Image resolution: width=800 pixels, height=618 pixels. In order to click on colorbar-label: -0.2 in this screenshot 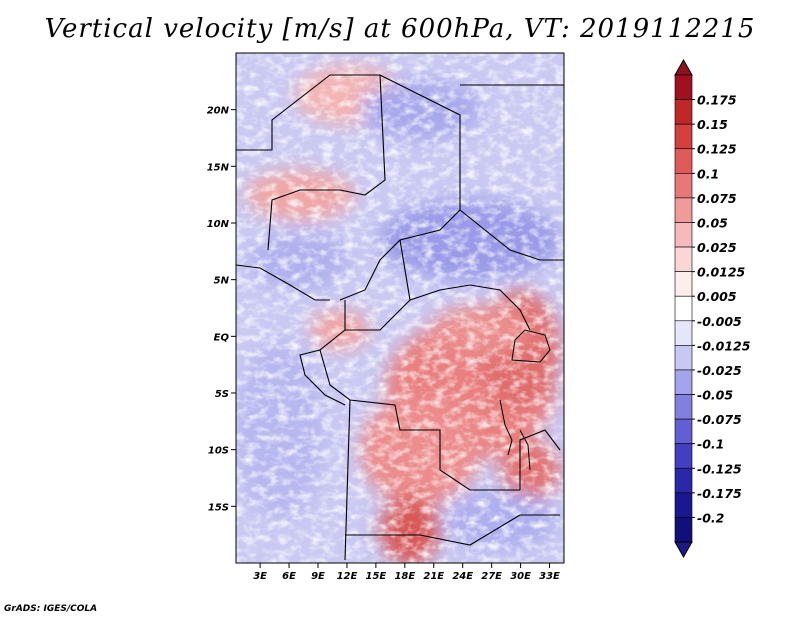, I will do `click(710, 517)`.